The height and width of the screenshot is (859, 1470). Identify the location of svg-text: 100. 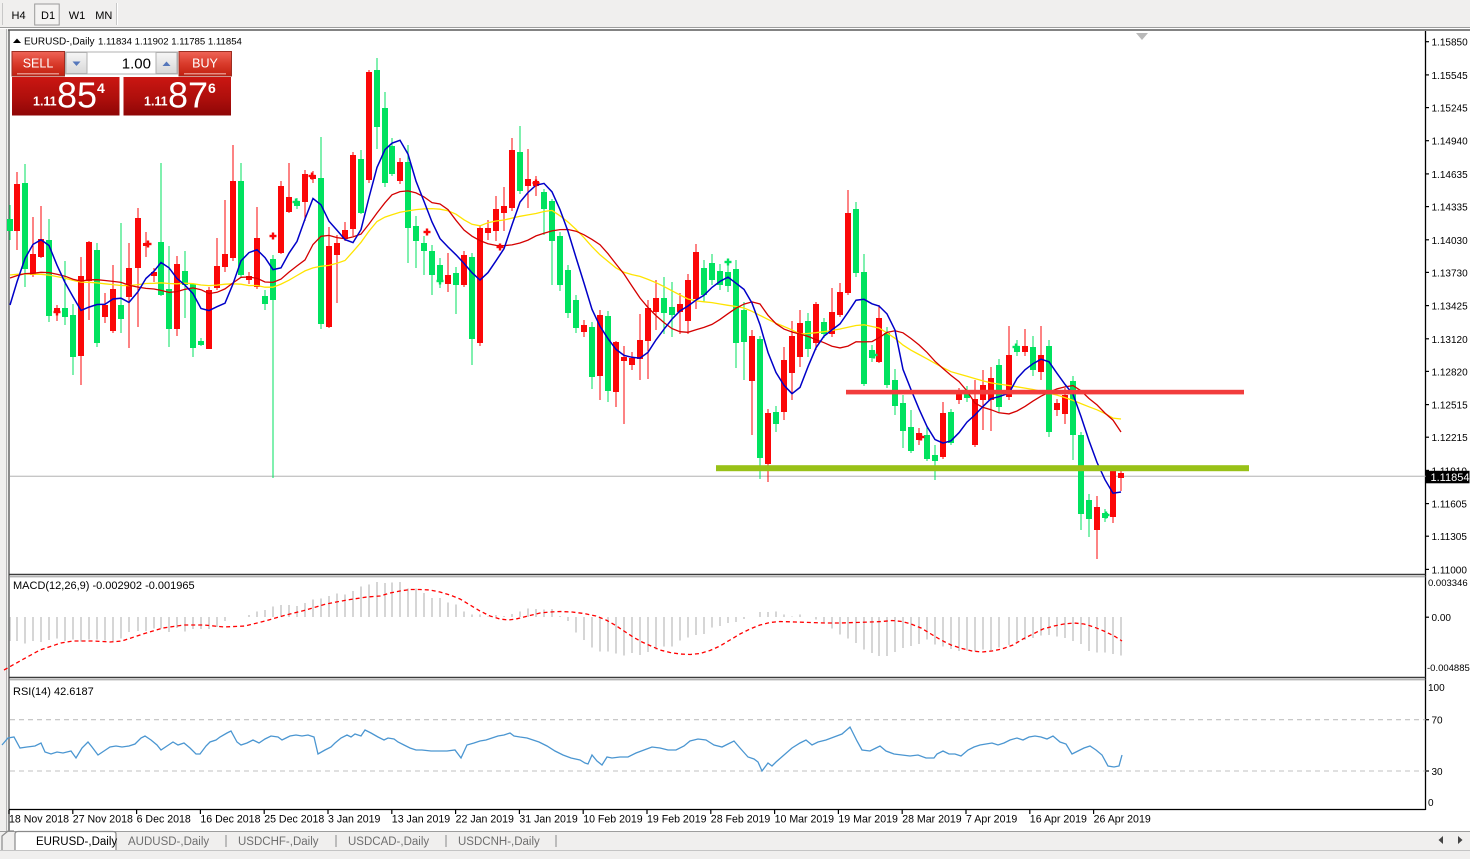
(1436, 688).